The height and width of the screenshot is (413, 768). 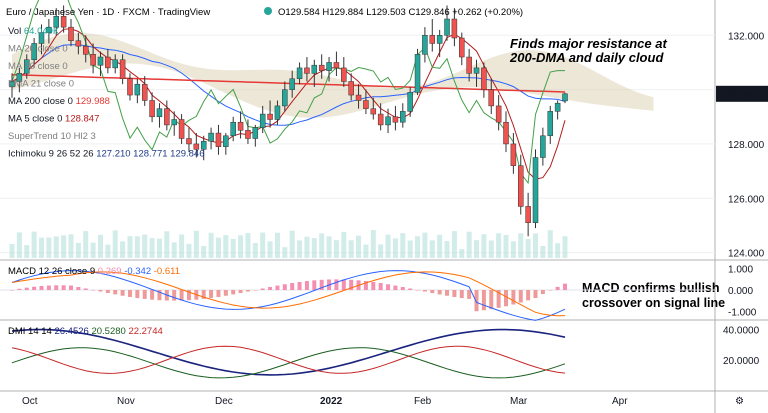 What do you see at coordinates (41, 84) in the screenshot?
I see `indicator-label: EMA 21 close 0` at bounding box center [41, 84].